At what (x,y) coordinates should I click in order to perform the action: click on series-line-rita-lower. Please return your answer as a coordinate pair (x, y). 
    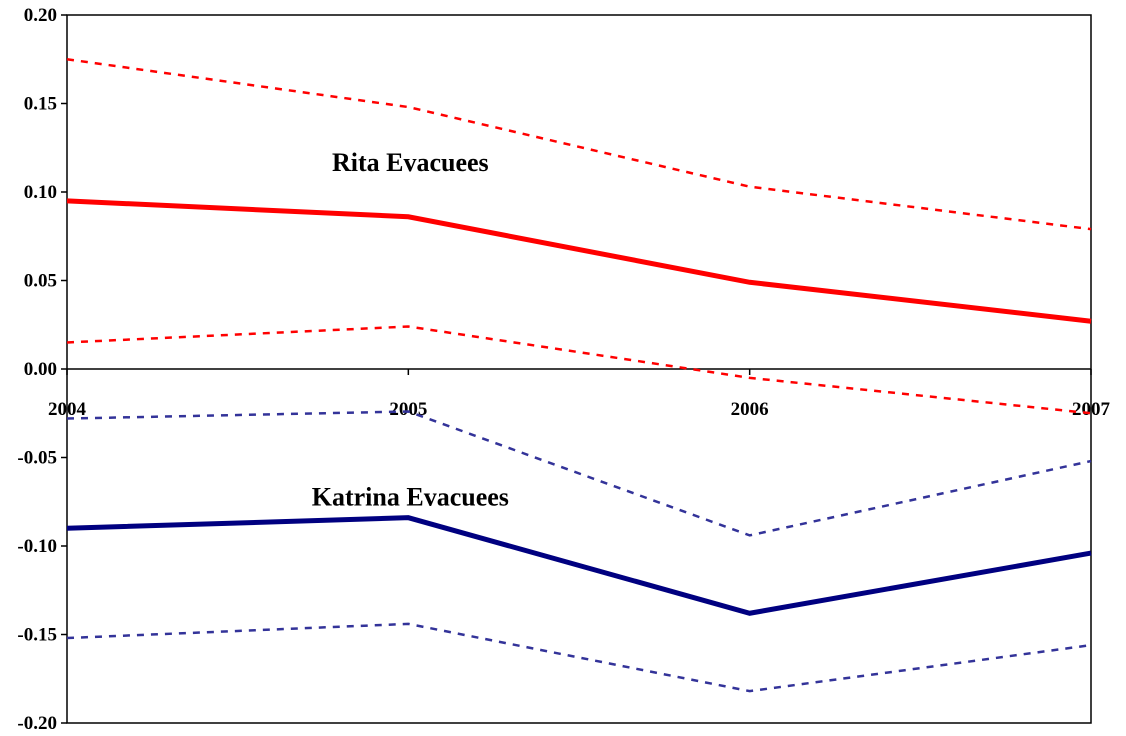
    Looking at the image, I should click on (579, 370).